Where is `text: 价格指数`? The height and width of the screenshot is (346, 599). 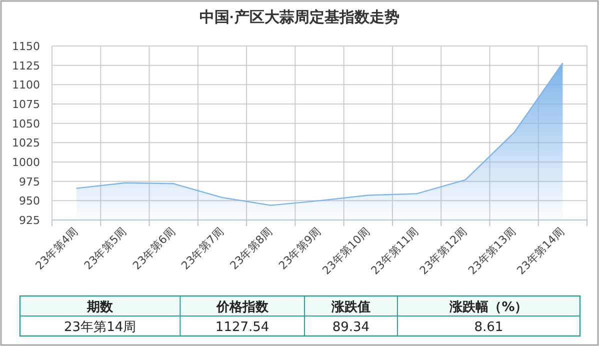 text: 价格指数 is located at coordinates (242, 307).